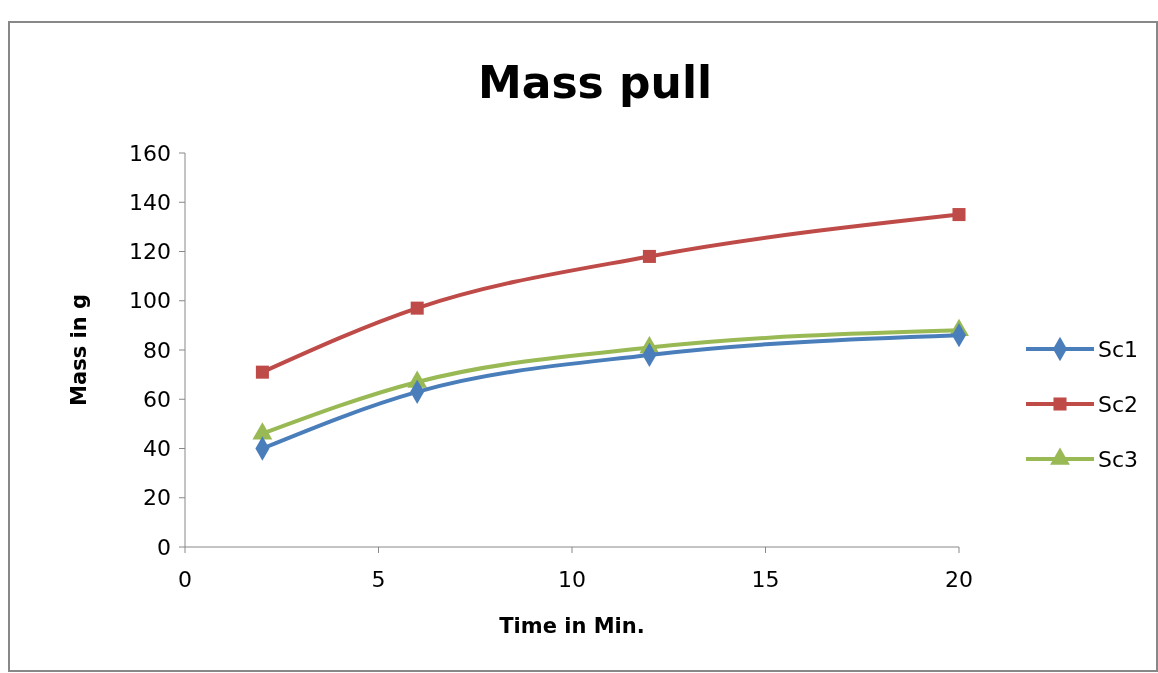 This screenshot has height=673, width=1158. What do you see at coordinates (1118, 459) in the screenshot?
I see `legend-label: Sc3` at bounding box center [1118, 459].